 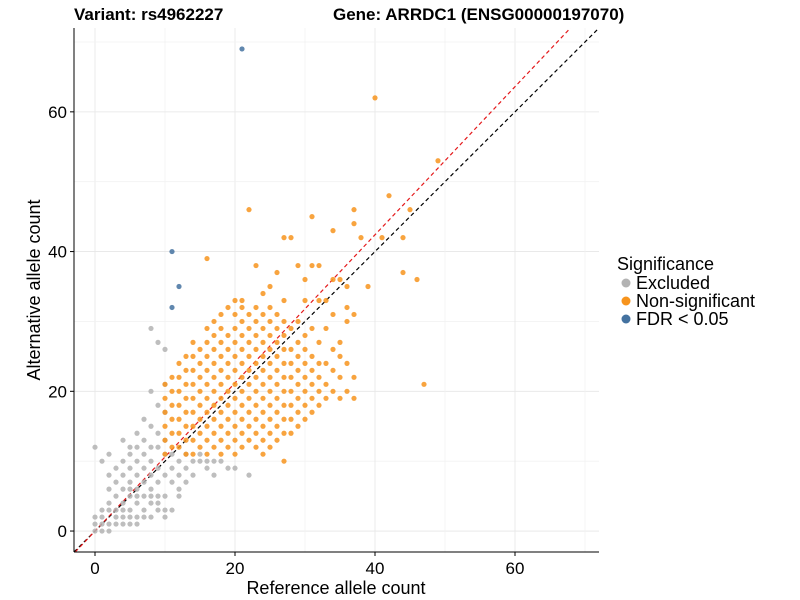 What do you see at coordinates (478, 14) in the screenshot?
I see `title-gene: Gene: ARRDC1 (ENSG00000197070)` at bounding box center [478, 14].